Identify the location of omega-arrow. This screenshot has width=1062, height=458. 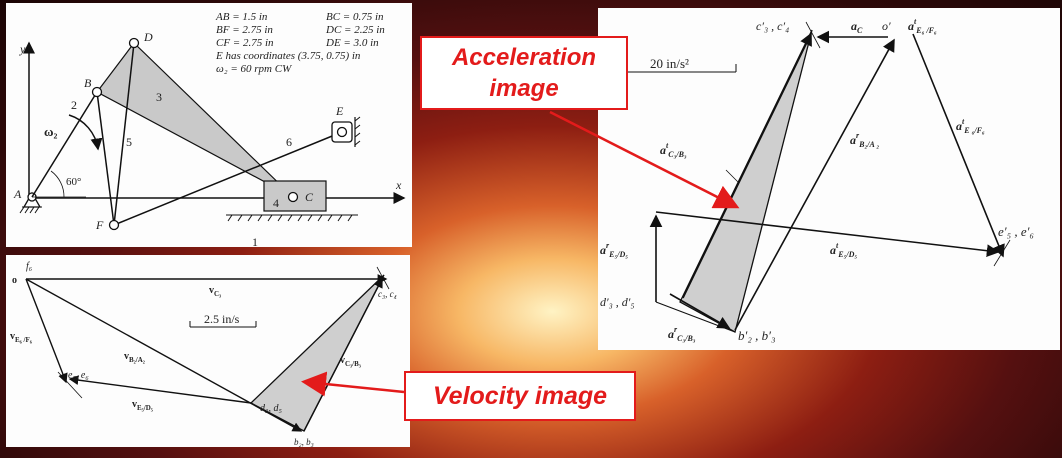
(85, 132).